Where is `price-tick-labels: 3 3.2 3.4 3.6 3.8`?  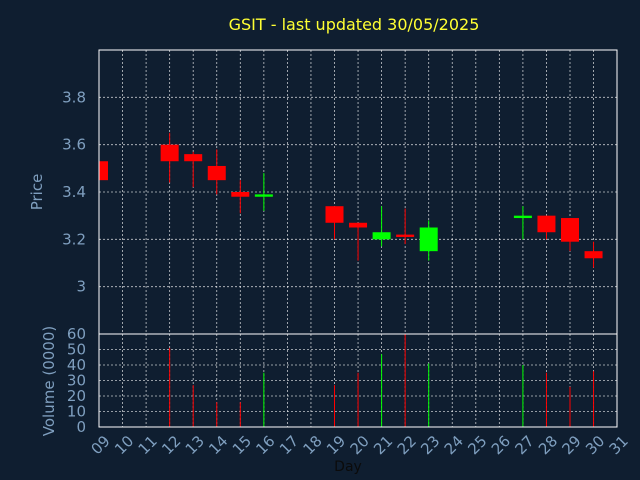
price-tick-labels: 3 3.2 3.4 3.6 3.8 is located at coordinates (74, 191).